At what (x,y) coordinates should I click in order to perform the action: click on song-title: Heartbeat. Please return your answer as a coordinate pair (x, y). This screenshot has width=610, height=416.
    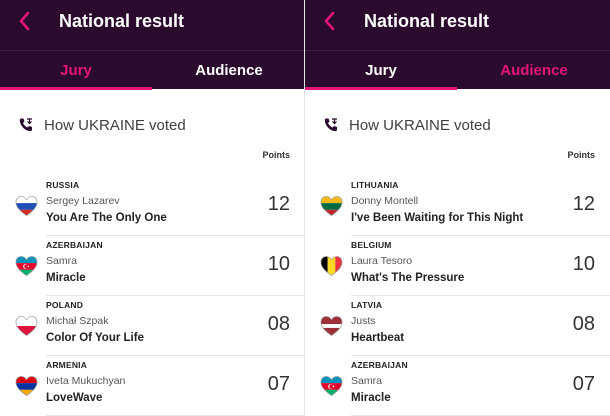
    Looking at the image, I should click on (378, 338).